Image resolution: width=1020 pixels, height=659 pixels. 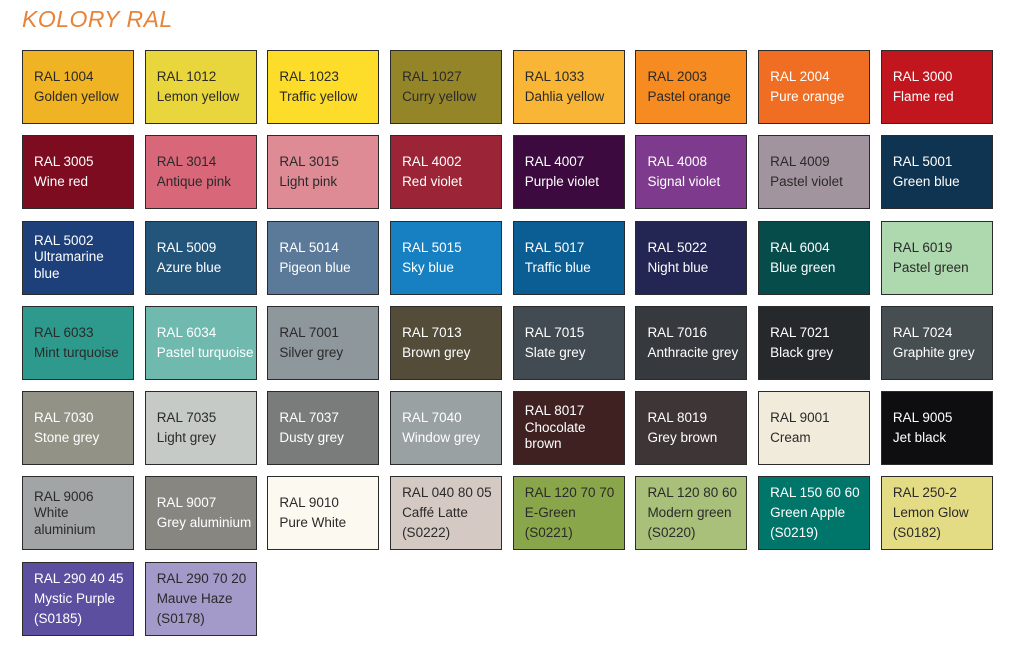 What do you see at coordinates (64, 162) in the screenshot?
I see `swatch-code: RAL 3005` at bounding box center [64, 162].